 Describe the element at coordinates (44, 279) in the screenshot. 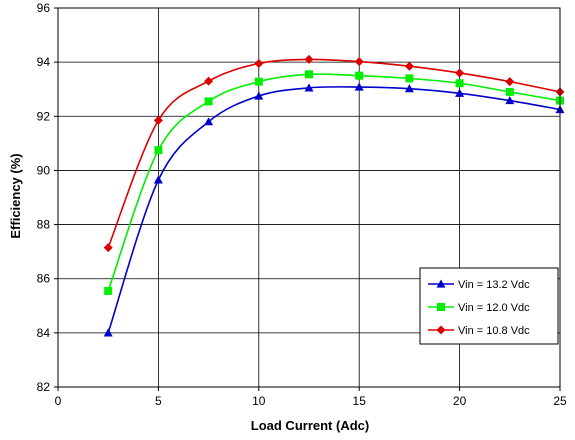

I see `y-tick-label: 86` at that location.